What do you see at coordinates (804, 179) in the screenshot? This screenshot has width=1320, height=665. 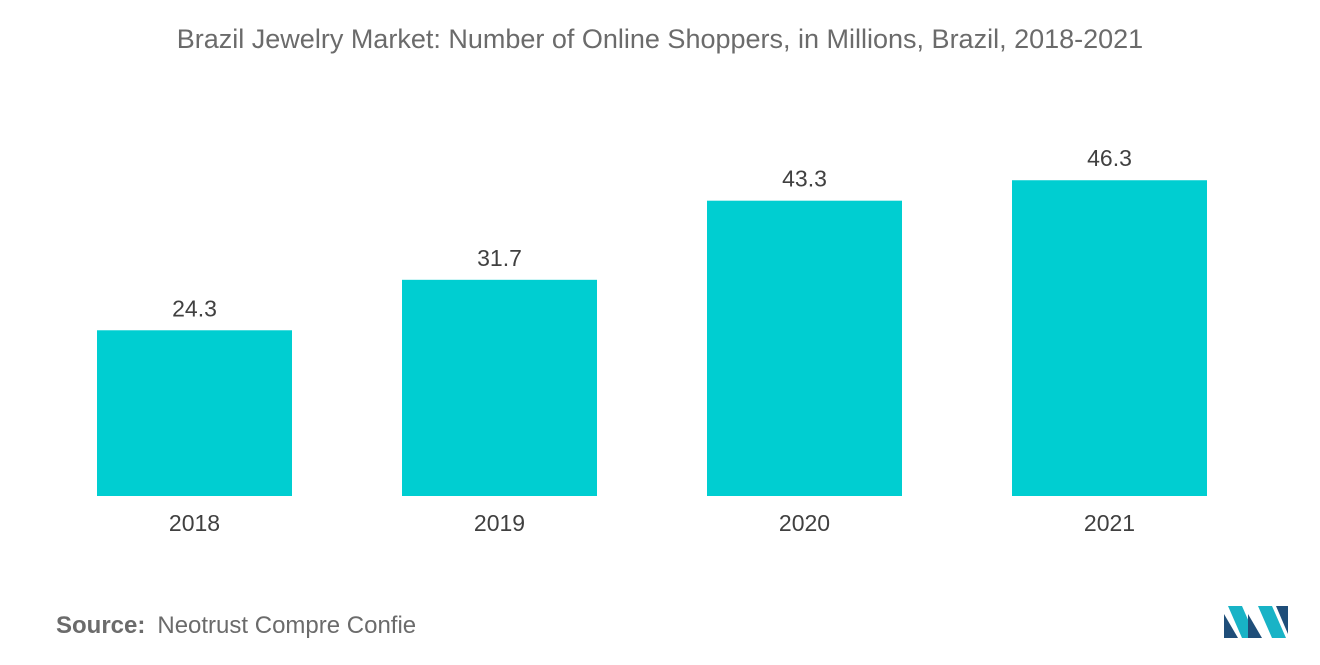 I see `value-label-2020: 43.3` at bounding box center [804, 179].